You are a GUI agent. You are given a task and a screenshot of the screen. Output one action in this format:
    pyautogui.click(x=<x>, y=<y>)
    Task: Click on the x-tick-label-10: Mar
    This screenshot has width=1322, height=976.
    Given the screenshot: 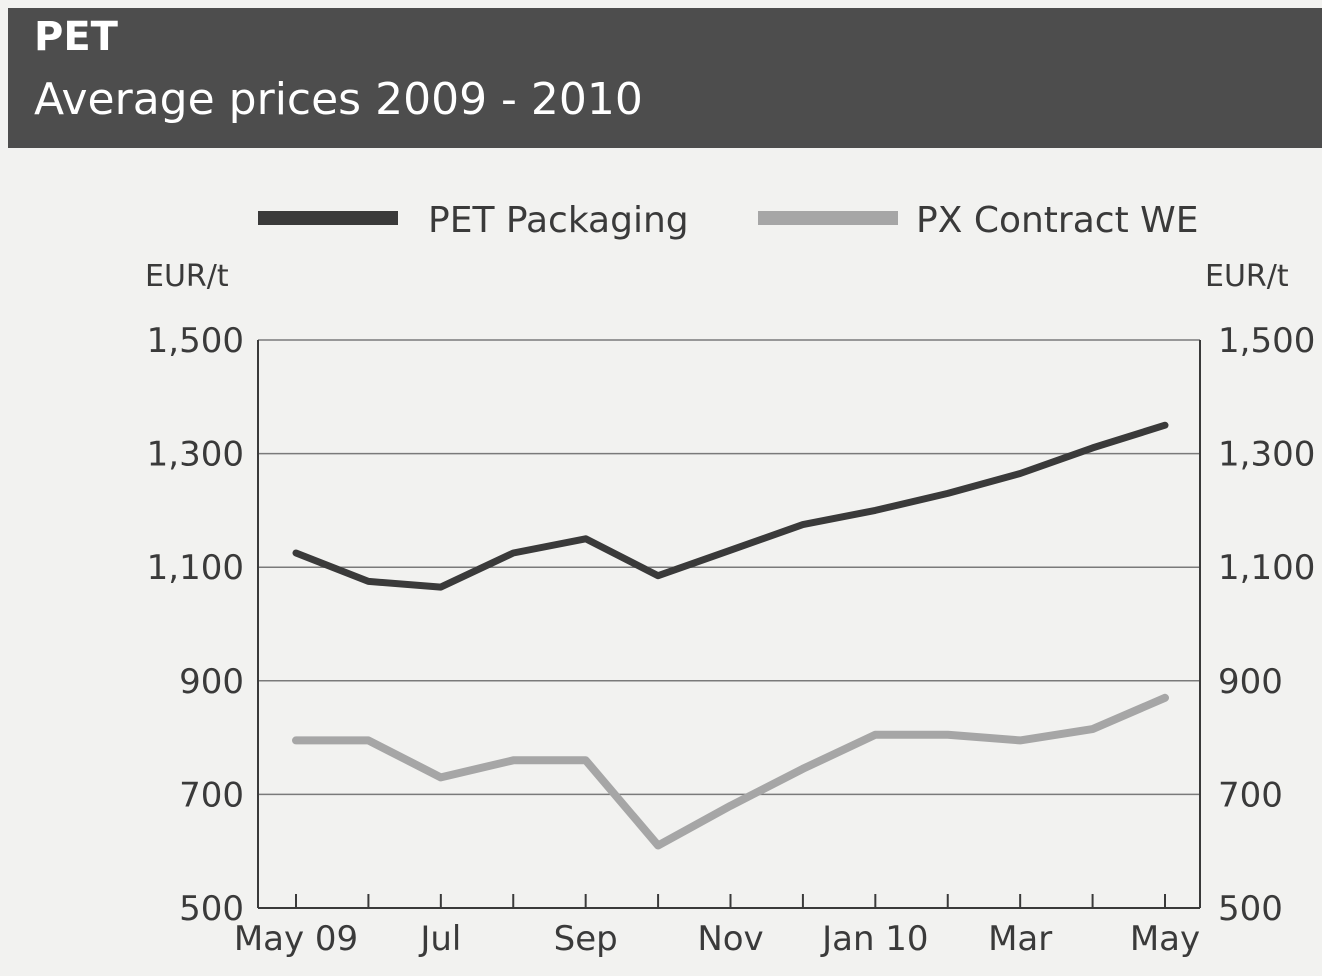 What is the action you would take?
    pyautogui.click(x=1020, y=939)
    